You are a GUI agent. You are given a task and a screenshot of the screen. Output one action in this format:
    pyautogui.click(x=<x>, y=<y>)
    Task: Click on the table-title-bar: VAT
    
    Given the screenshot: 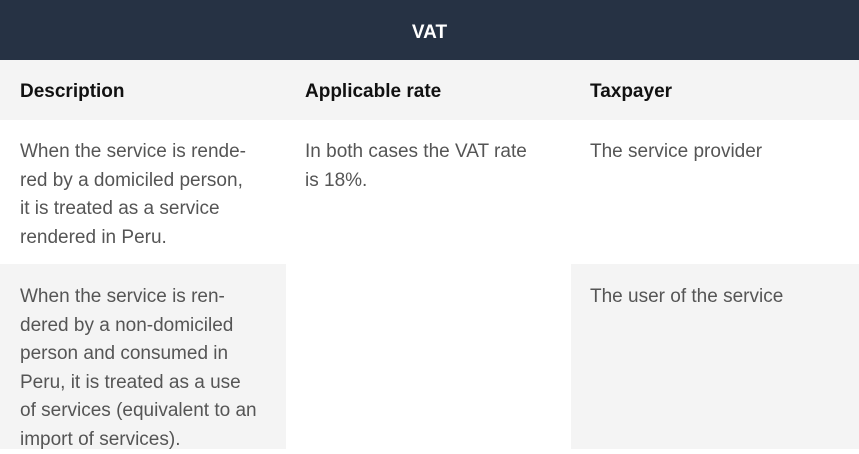 What is the action you would take?
    pyautogui.click(x=429, y=30)
    